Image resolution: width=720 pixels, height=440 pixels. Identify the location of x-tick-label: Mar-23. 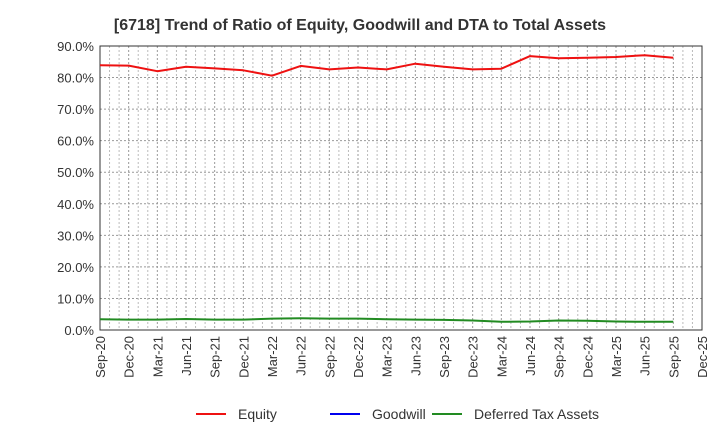
(387, 356).